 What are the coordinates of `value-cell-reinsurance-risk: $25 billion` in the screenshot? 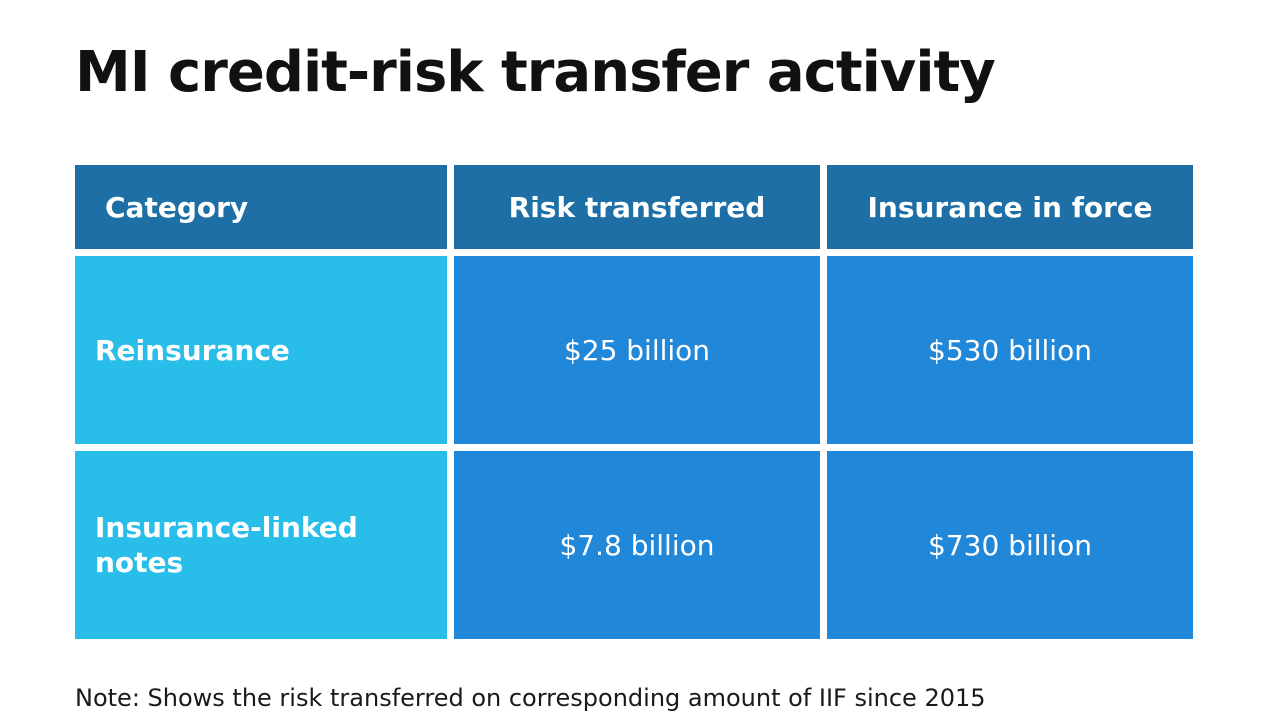 It's located at (637, 350).